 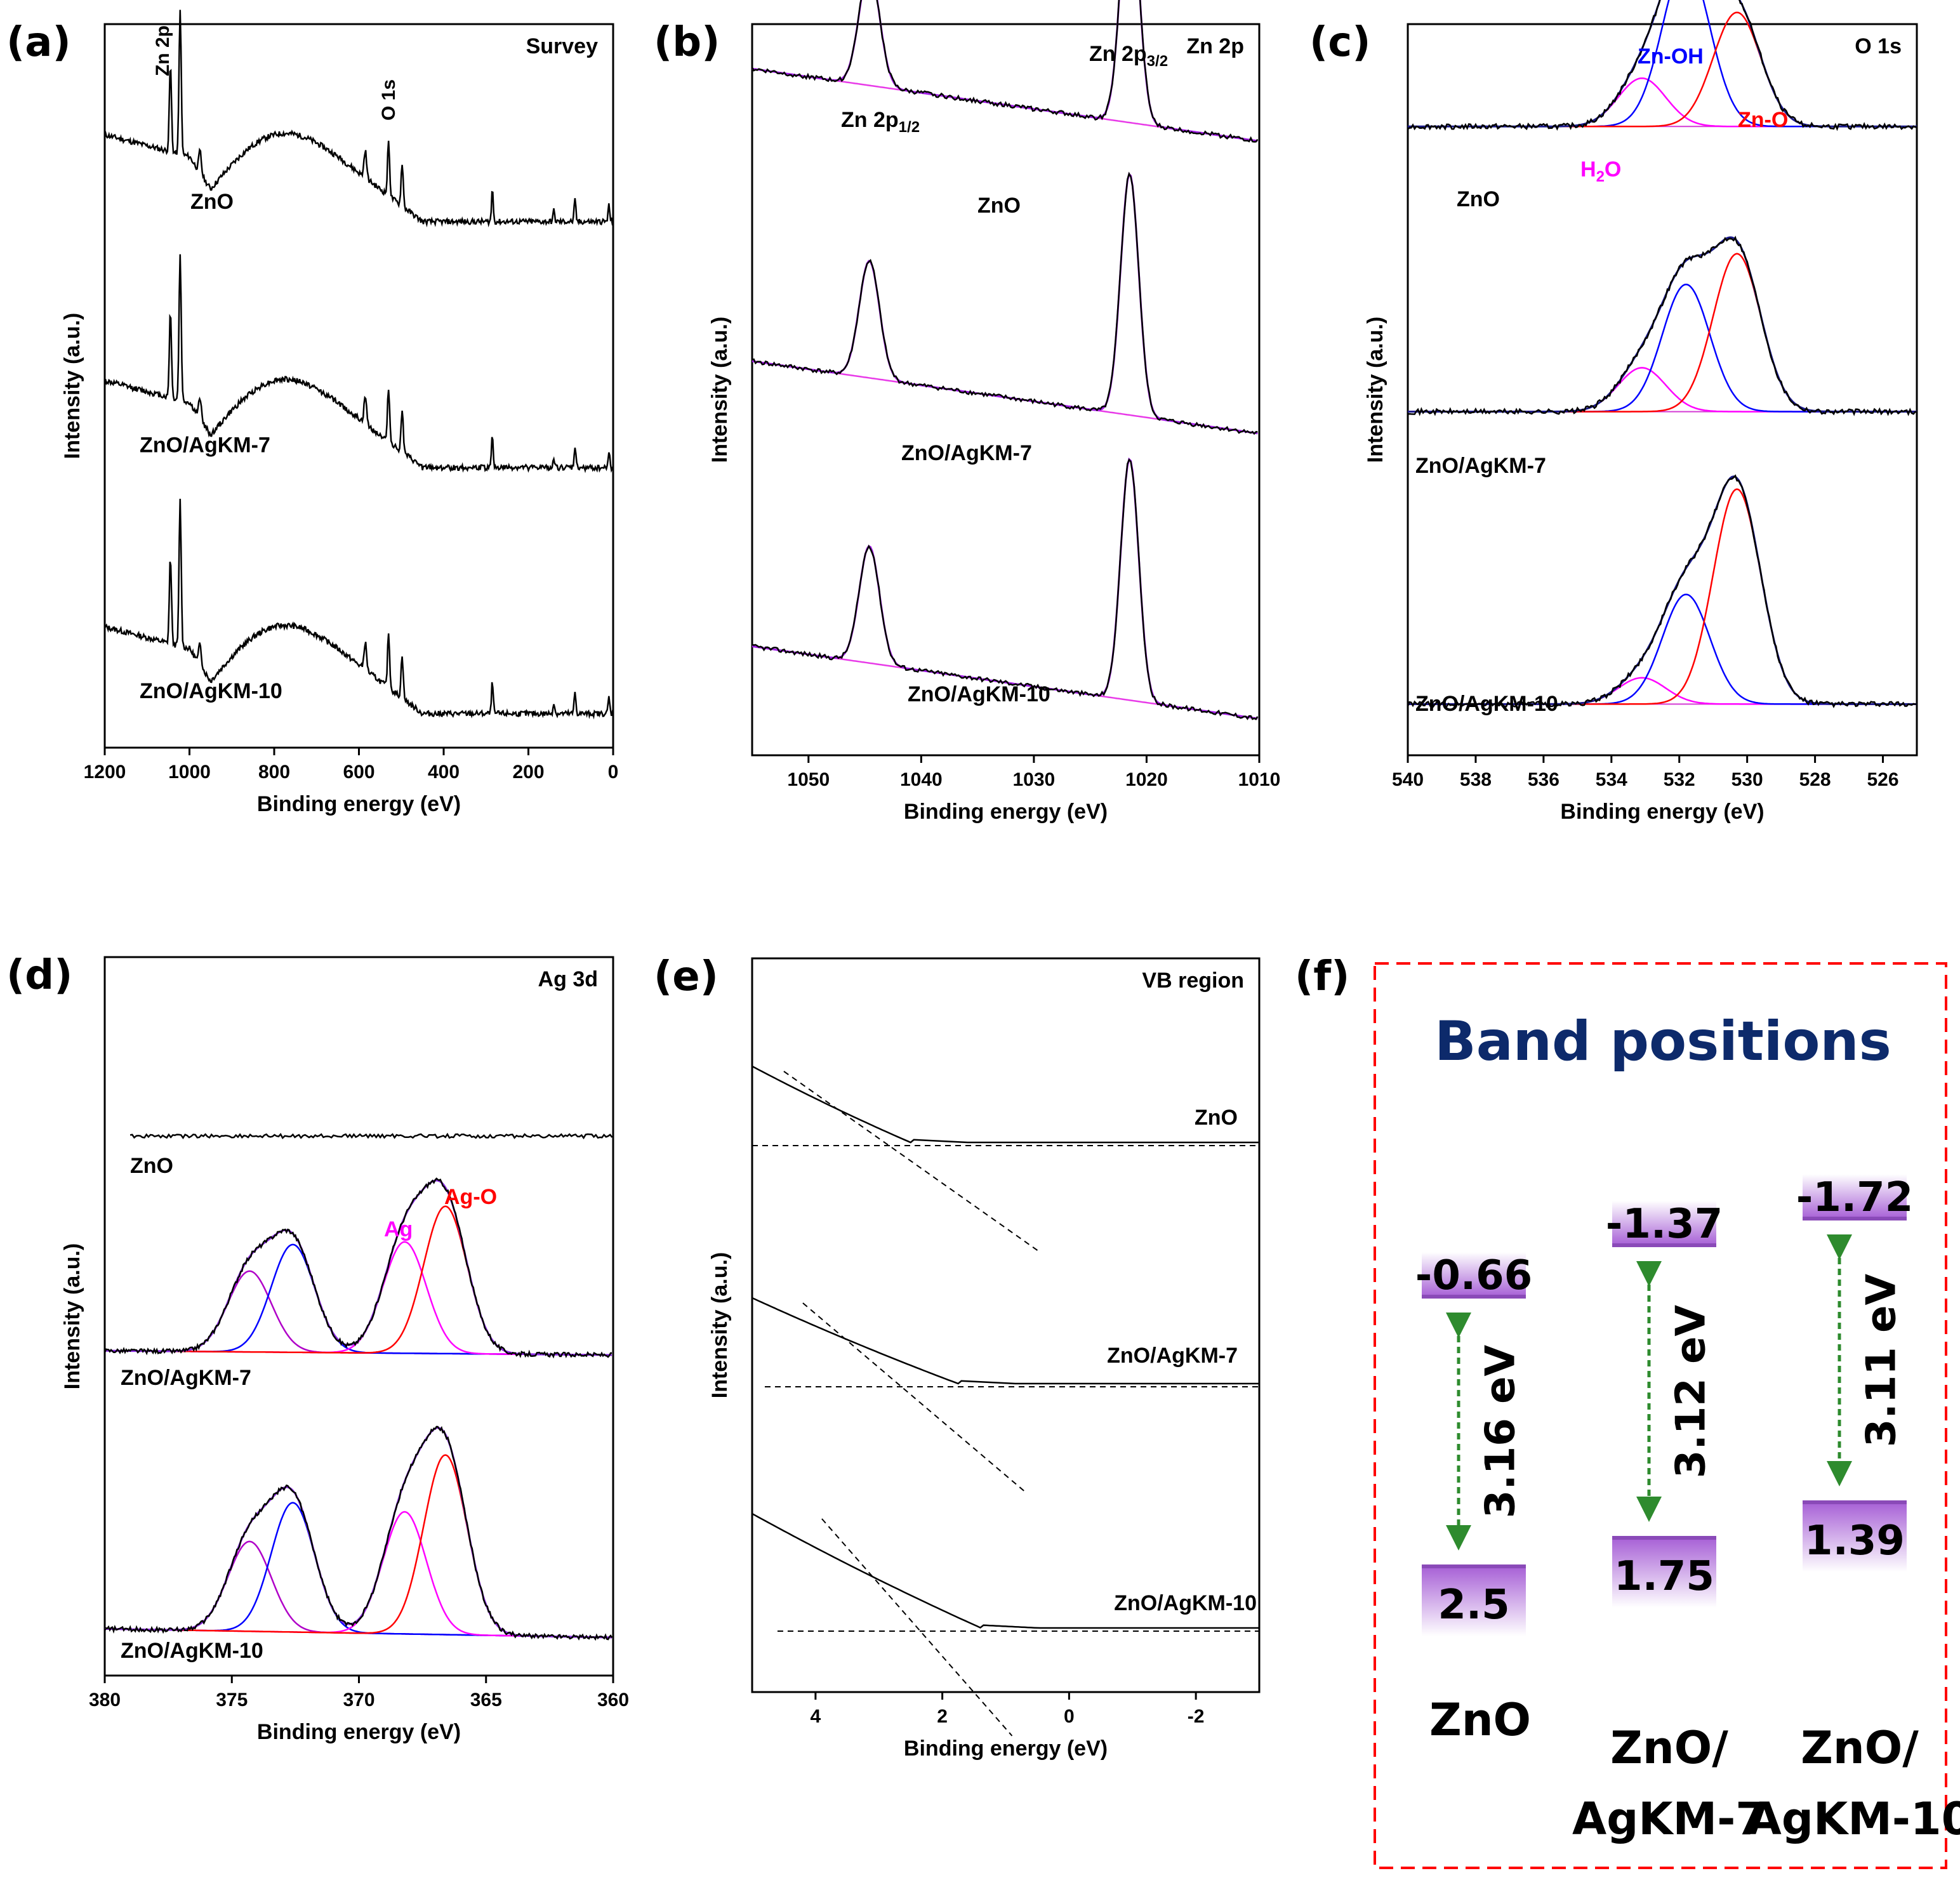 What do you see at coordinates (1118, 54) in the screenshot?
I see `zn2p32-label-main: Zn 2p` at bounding box center [1118, 54].